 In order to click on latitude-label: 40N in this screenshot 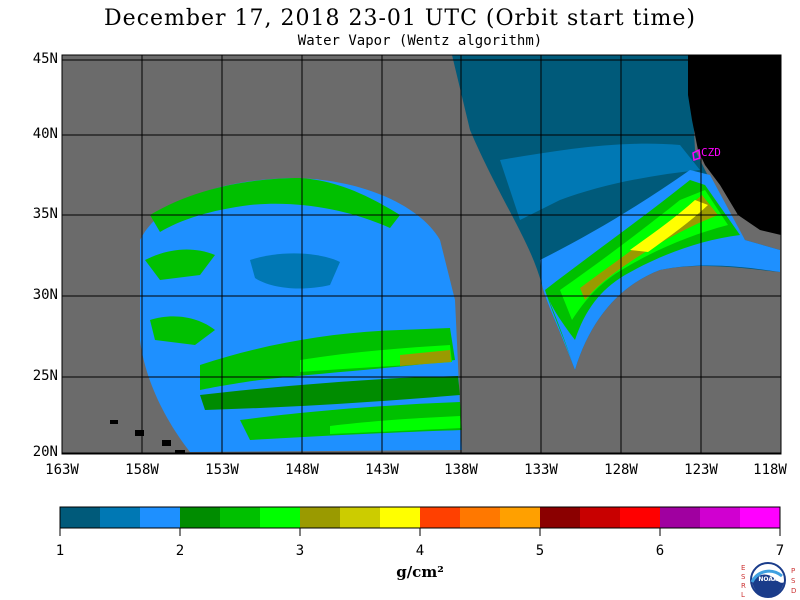, I will do `click(45, 134)`.